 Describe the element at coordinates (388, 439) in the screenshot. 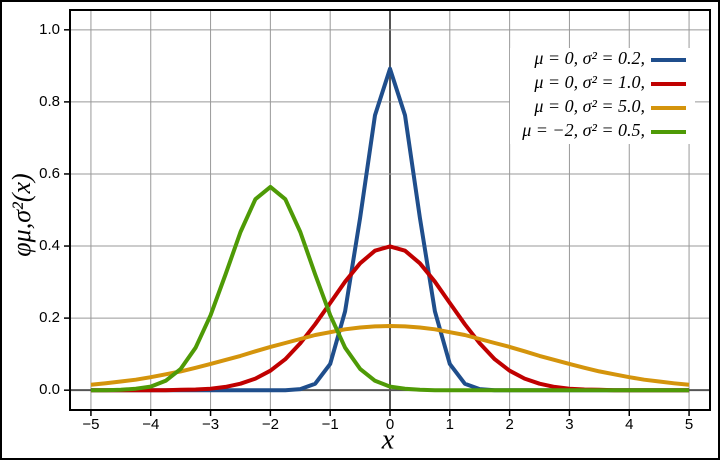

I see `x-axis-label: x` at that location.